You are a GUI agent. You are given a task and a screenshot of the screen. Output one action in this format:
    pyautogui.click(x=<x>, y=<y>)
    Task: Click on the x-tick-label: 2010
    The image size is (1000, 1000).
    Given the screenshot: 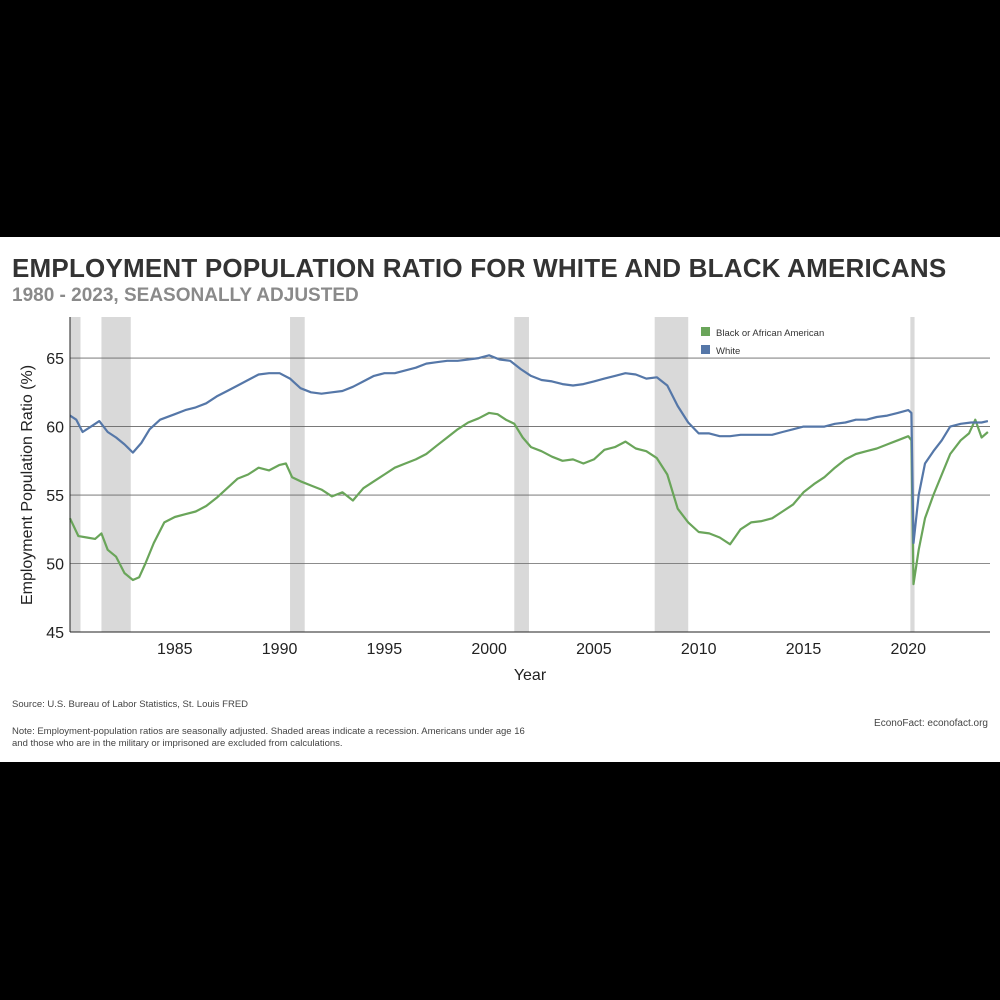 What is the action you would take?
    pyautogui.click(x=699, y=649)
    